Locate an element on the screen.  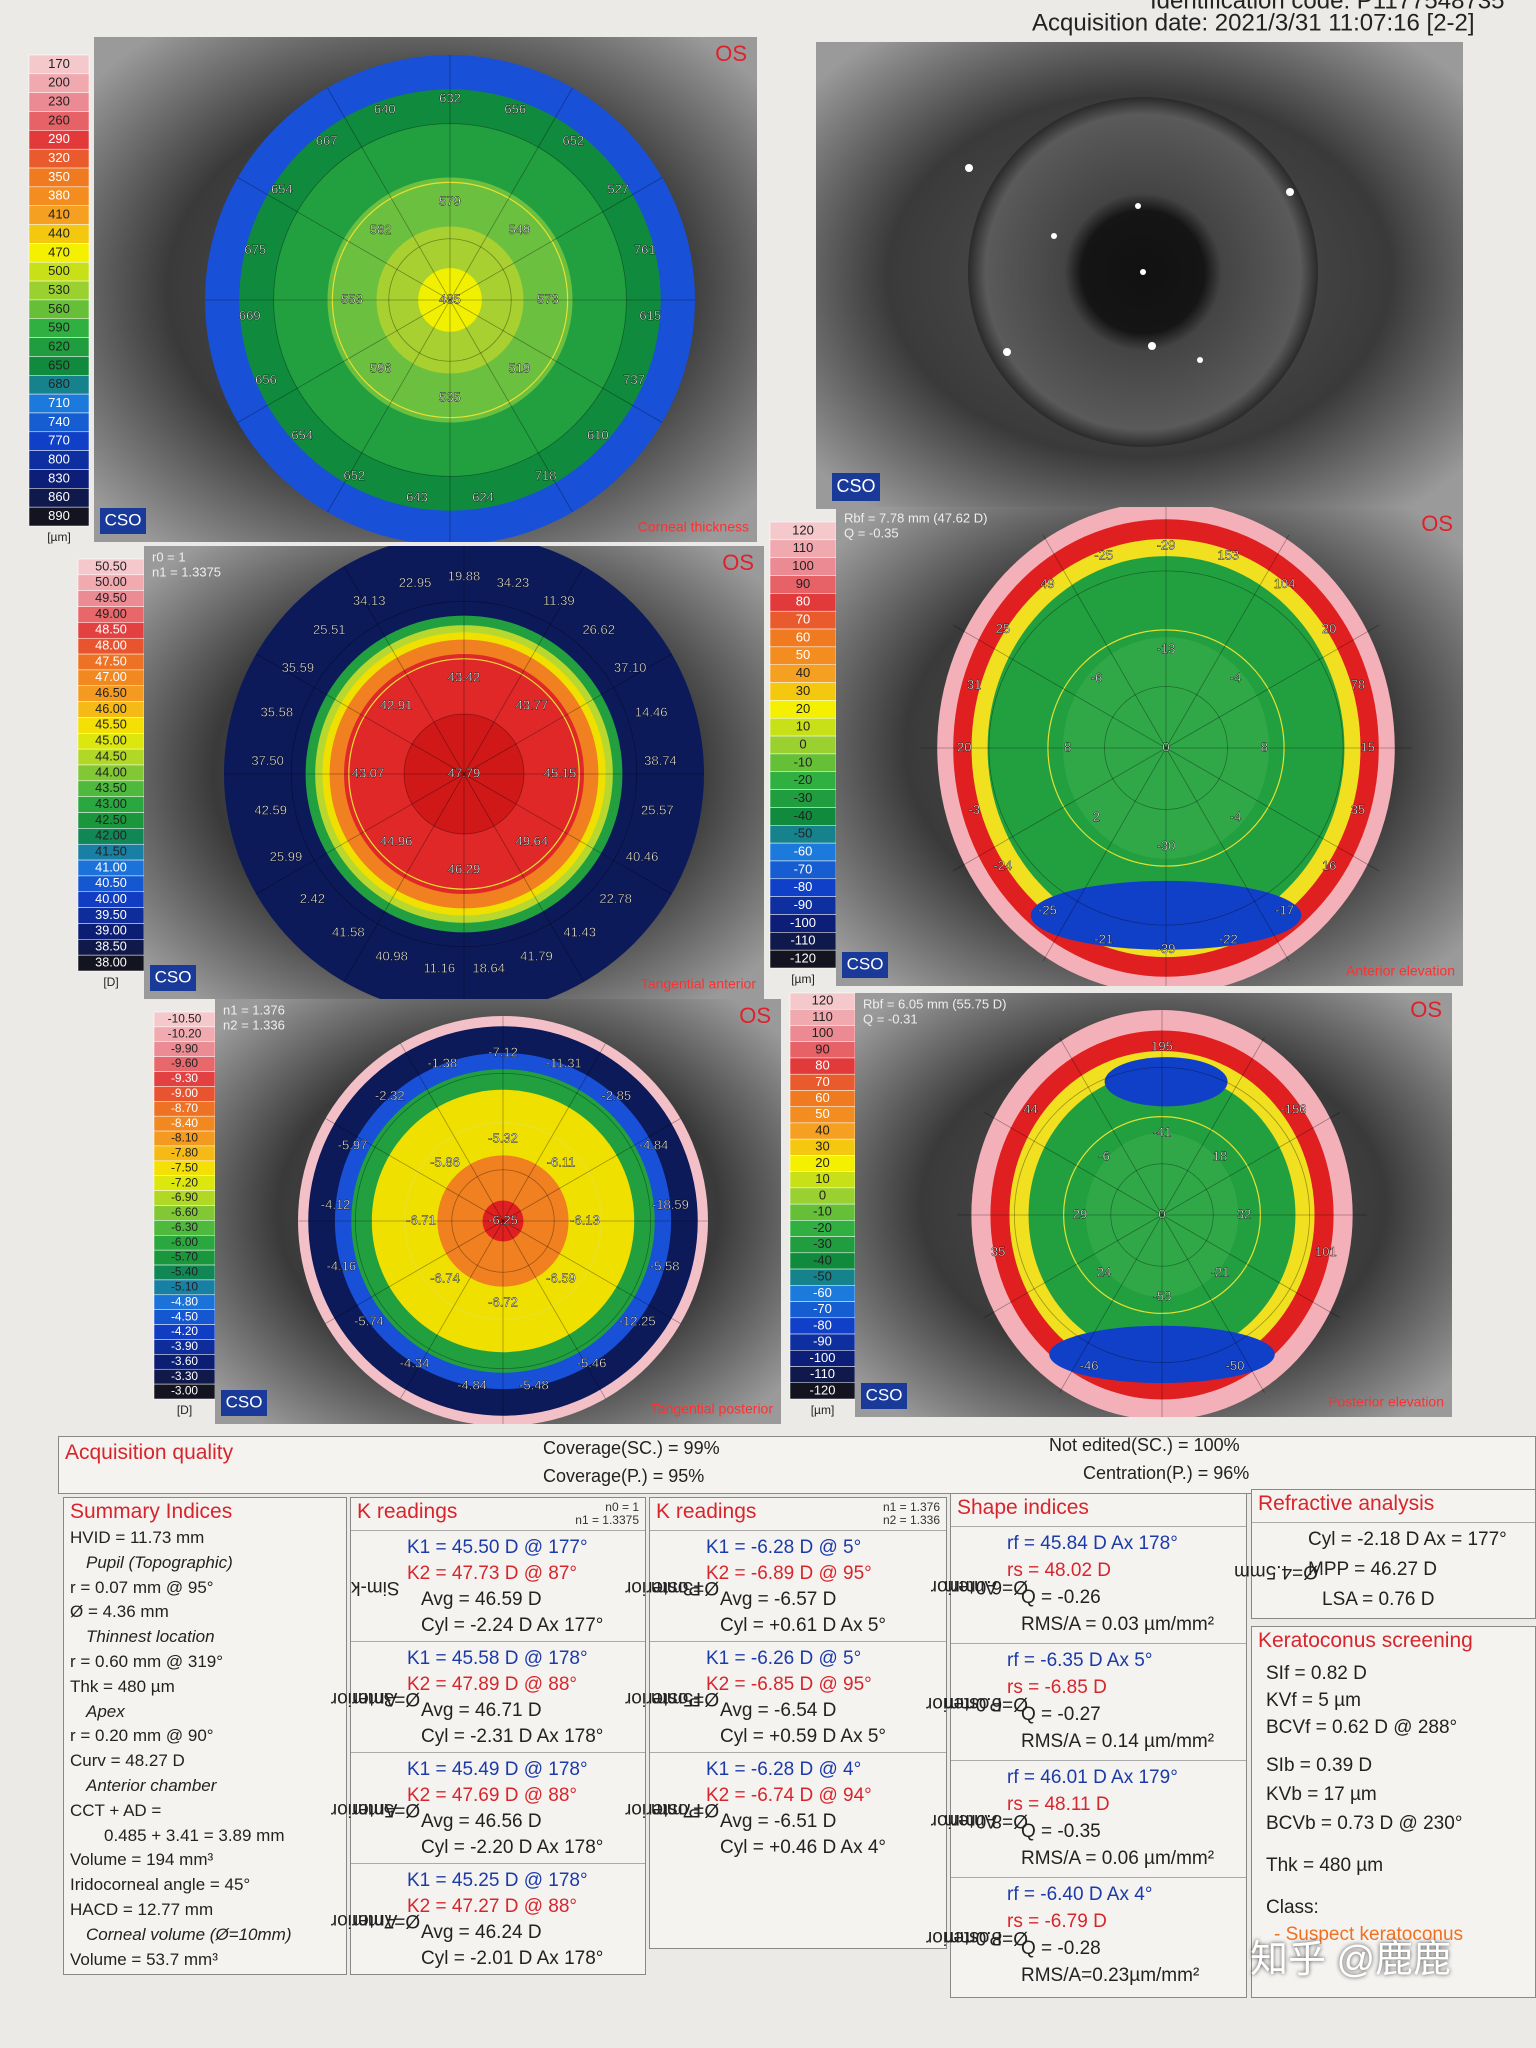
group-label: Posterior Ø=8.0mm is located at coordinates (977, 1936).